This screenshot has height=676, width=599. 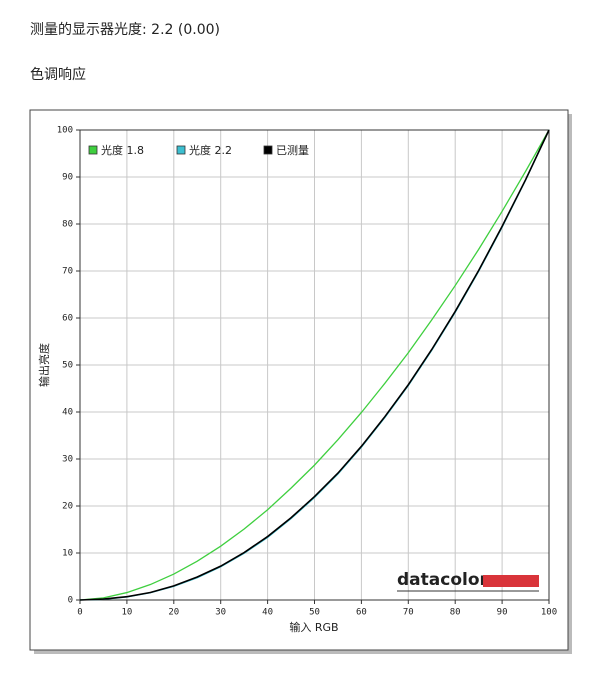 I want to click on y-tick-label: 20, so click(x=67, y=507).